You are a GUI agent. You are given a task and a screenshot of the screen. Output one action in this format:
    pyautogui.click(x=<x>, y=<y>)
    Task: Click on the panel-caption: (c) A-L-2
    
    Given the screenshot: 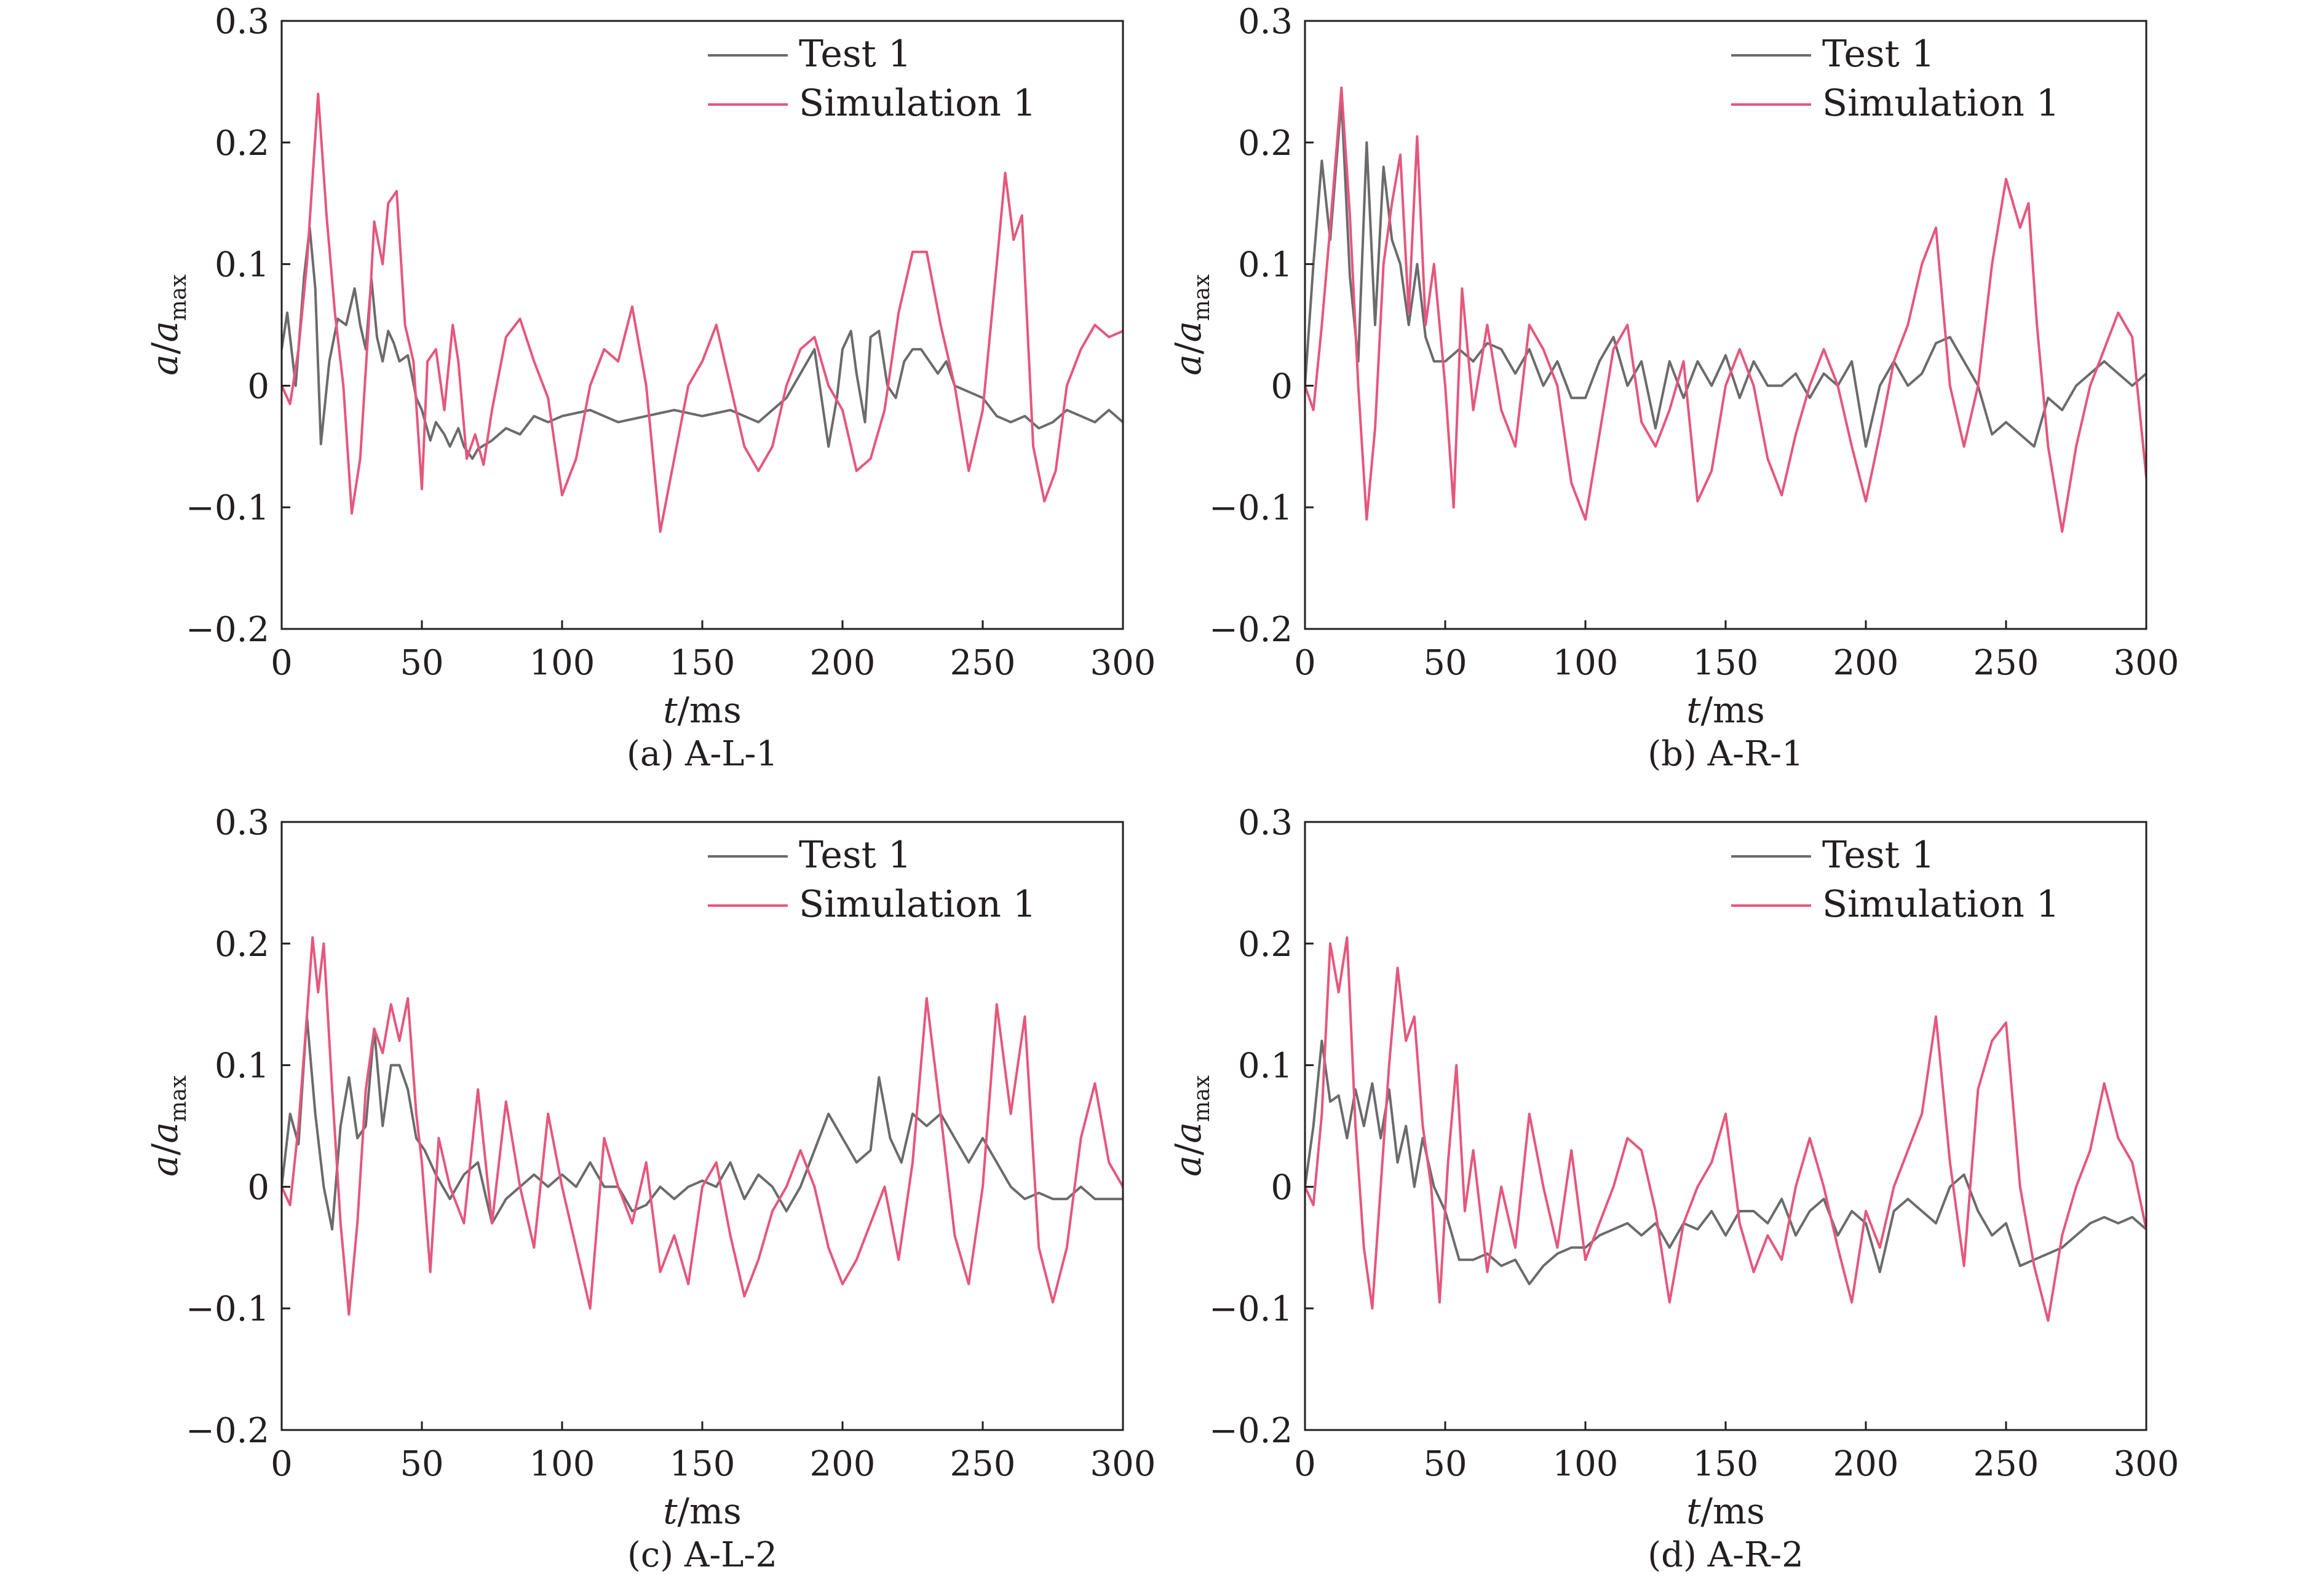 What is the action you would take?
    pyautogui.click(x=702, y=1555)
    